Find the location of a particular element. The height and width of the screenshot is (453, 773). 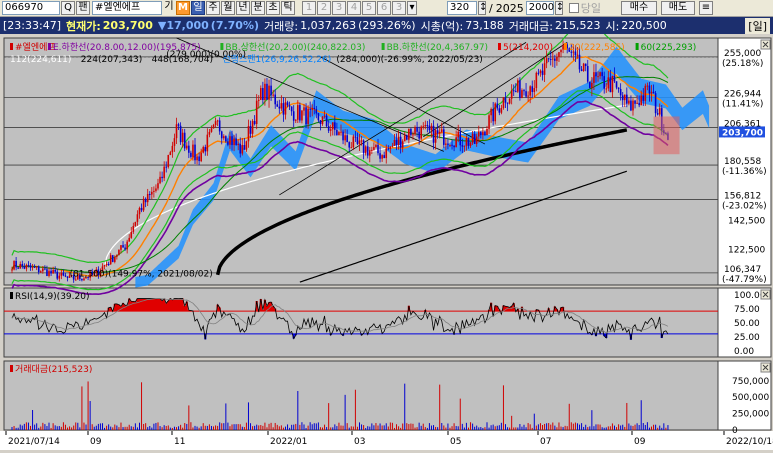

number-tab-6: 3 is located at coordinates (399, 8).